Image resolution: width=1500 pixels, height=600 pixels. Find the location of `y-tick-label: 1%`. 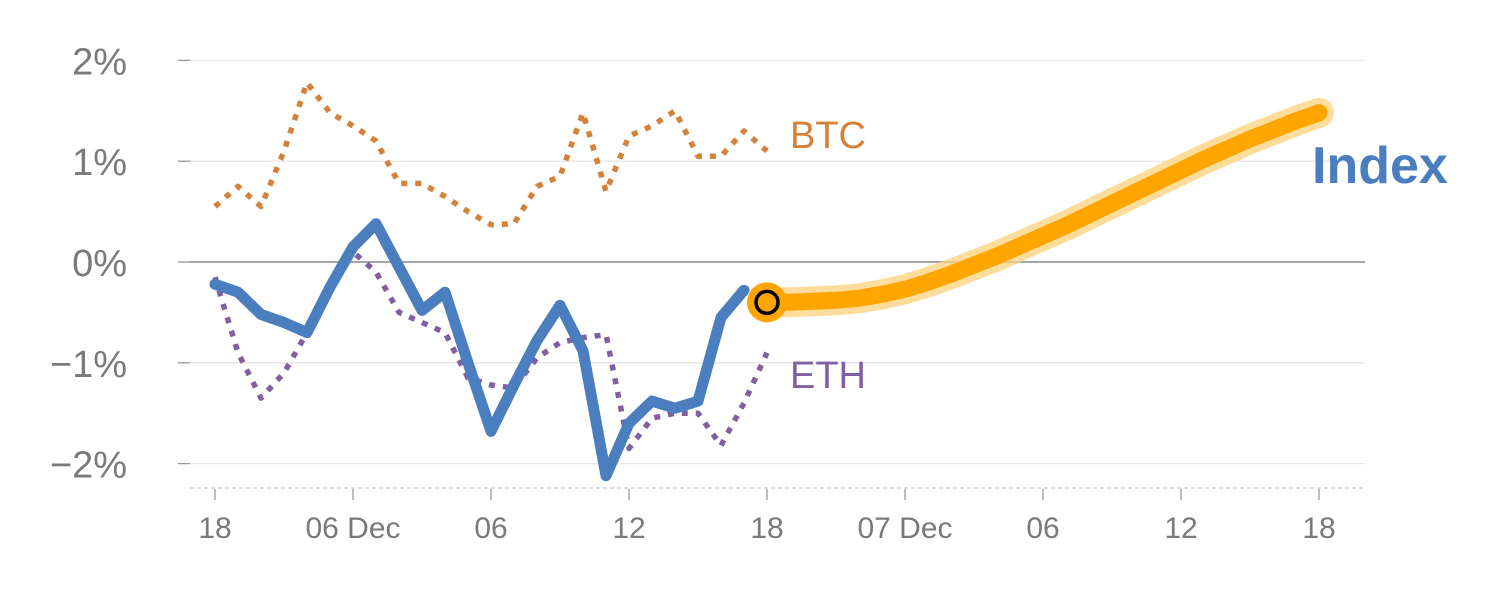

y-tick-label: 1% is located at coordinates (99, 163).